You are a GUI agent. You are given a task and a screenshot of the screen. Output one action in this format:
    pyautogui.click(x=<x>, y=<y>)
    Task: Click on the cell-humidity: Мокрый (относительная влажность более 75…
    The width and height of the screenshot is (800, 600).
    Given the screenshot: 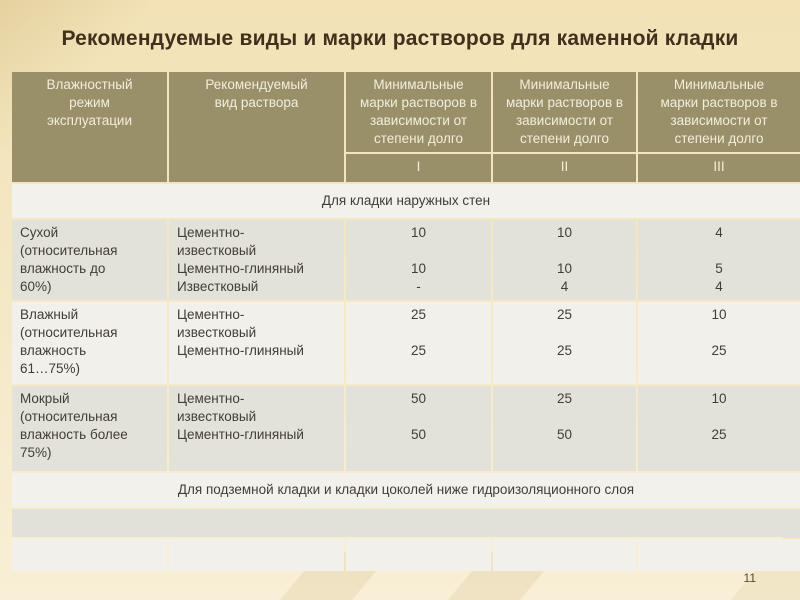 What is the action you would take?
    pyautogui.click(x=89, y=428)
    